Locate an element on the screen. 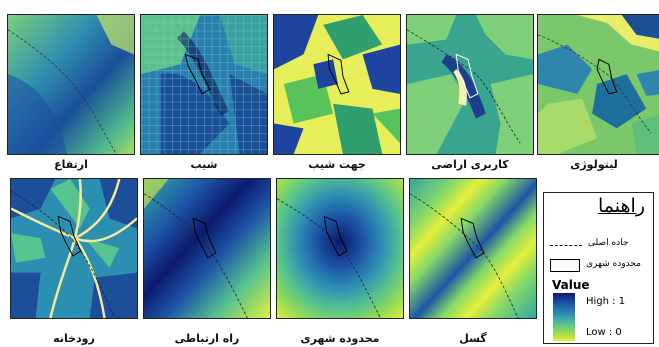 The width and height of the screenshot is (659, 347). caption-aspect: جهت شیب is located at coordinates (337, 164).